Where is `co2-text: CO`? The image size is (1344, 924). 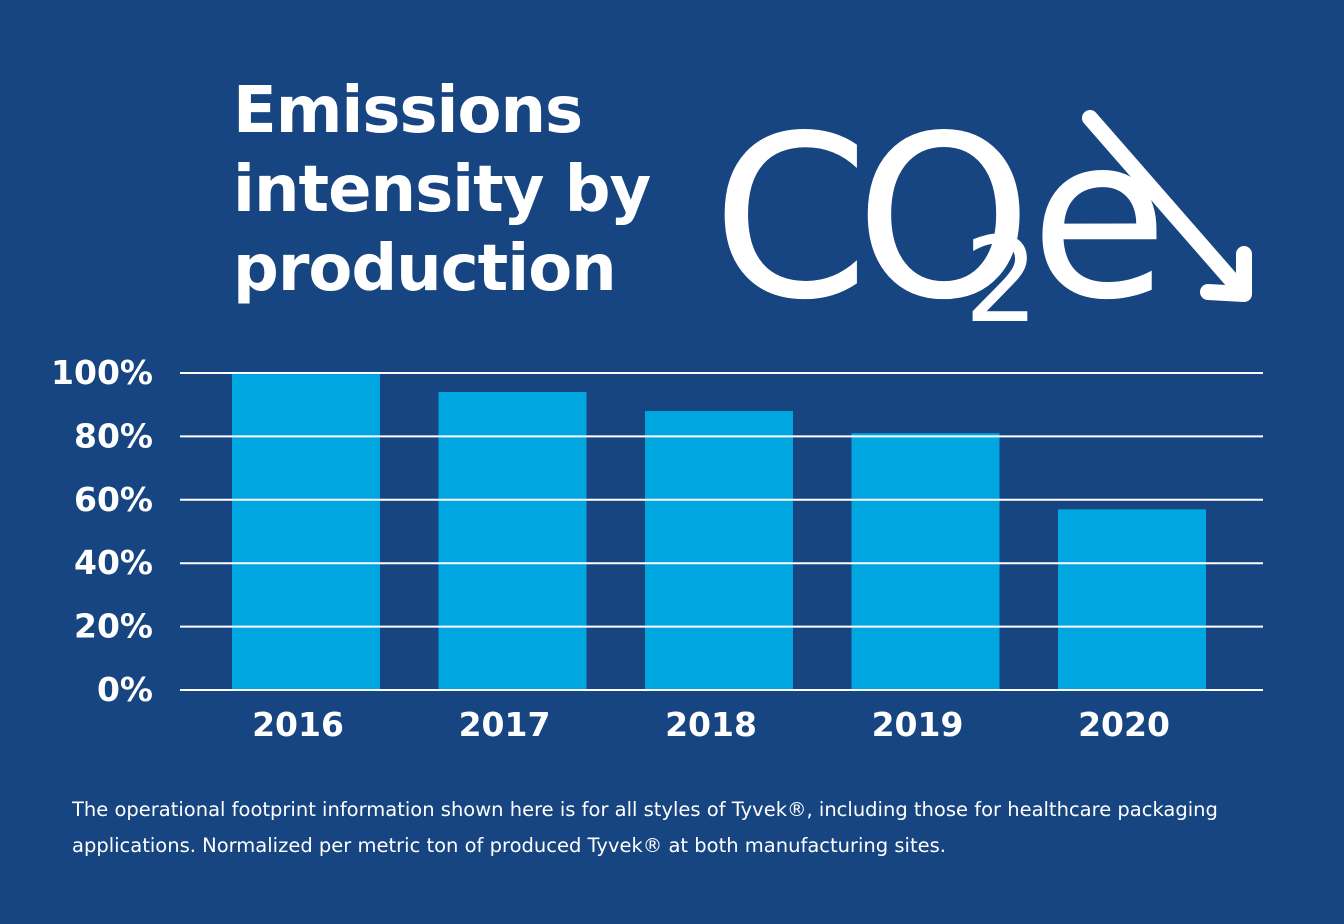 co2-text: CO is located at coordinates (866, 219).